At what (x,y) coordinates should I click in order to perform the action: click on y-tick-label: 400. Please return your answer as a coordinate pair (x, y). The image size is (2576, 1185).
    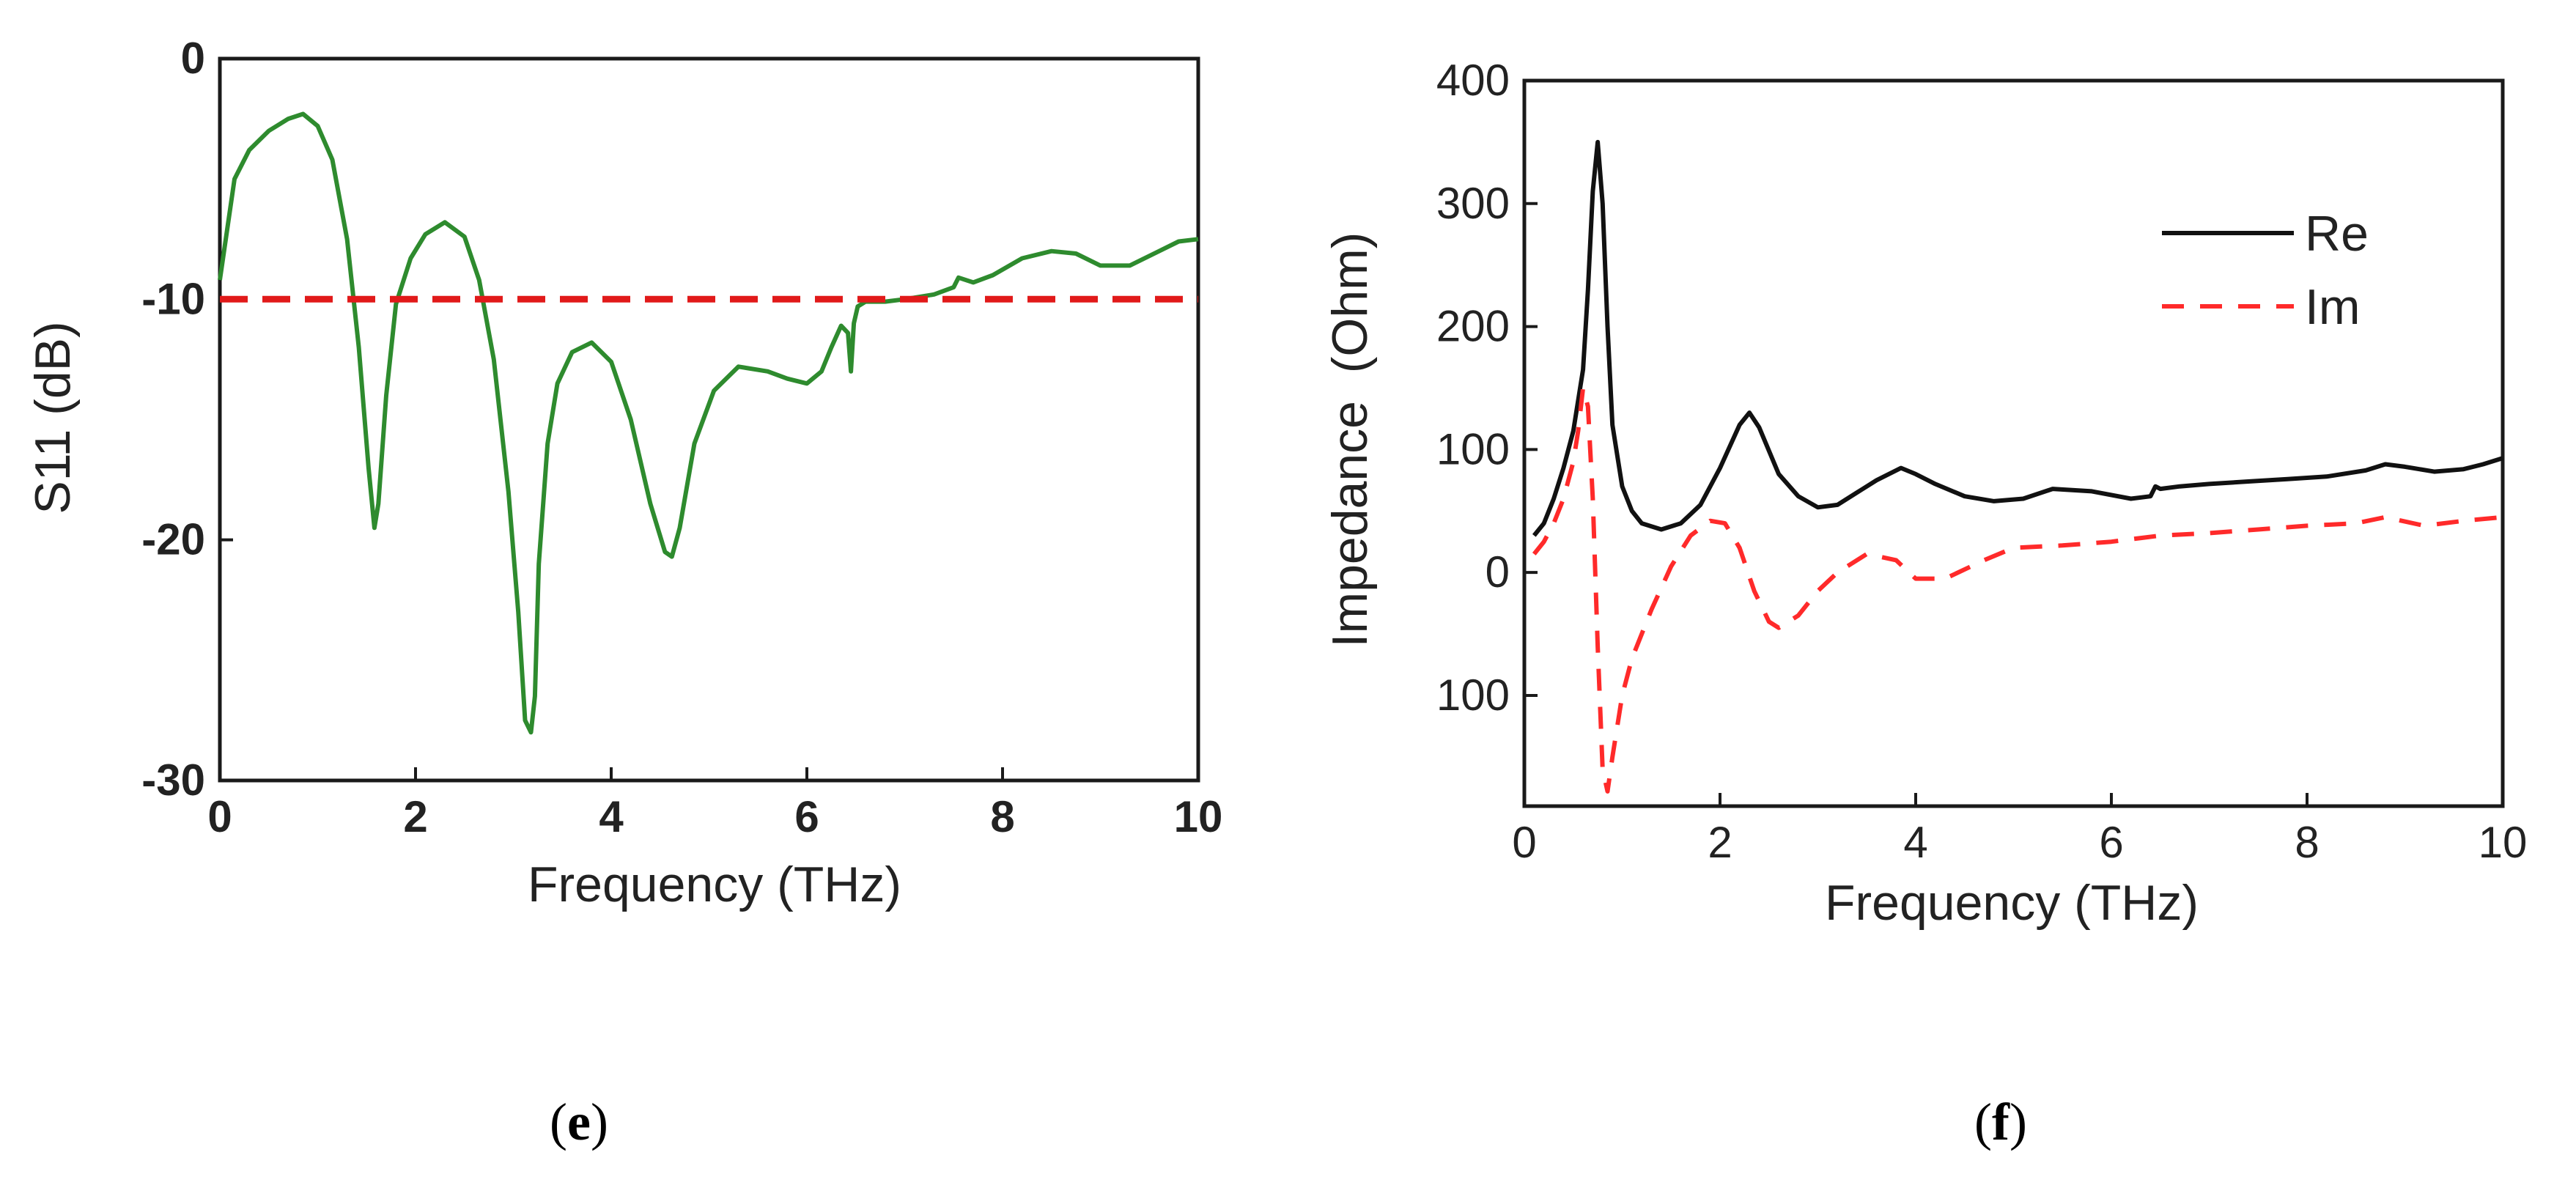
    Looking at the image, I should click on (1473, 80).